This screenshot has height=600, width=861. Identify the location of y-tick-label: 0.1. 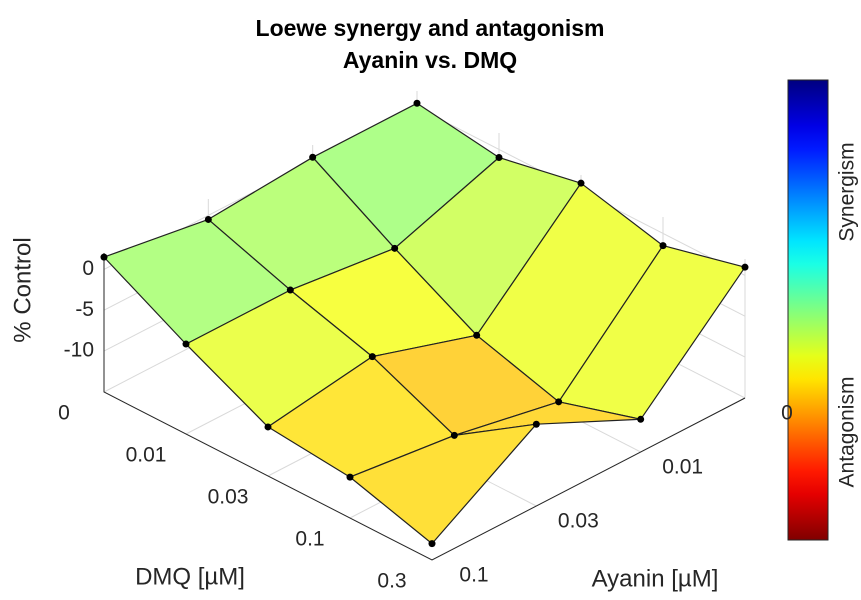
(473, 575).